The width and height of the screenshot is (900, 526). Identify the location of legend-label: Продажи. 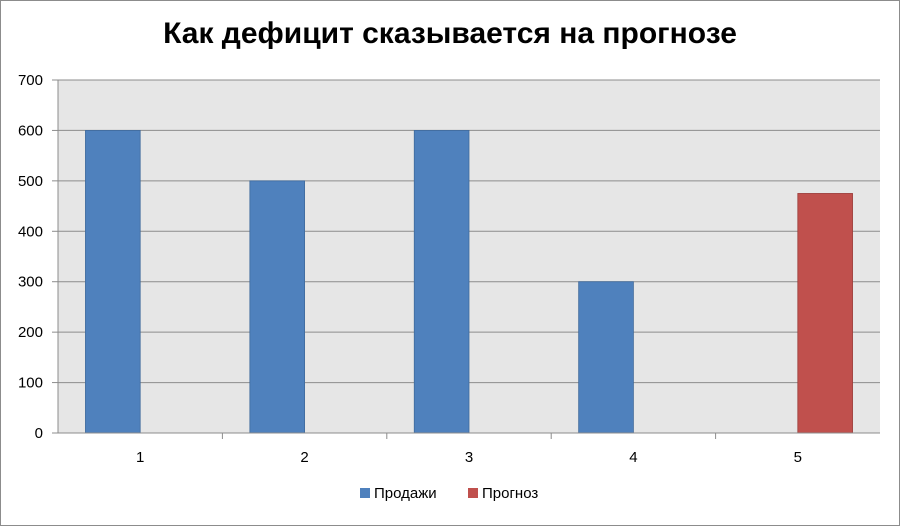
(405, 493).